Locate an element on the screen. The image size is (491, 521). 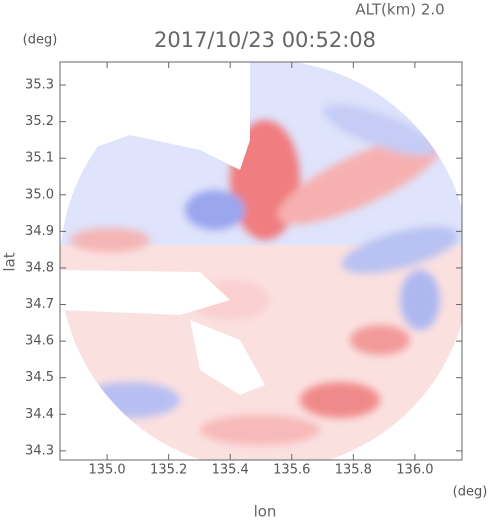
y-tick-label: 35.3 is located at coordinates (39, 85).